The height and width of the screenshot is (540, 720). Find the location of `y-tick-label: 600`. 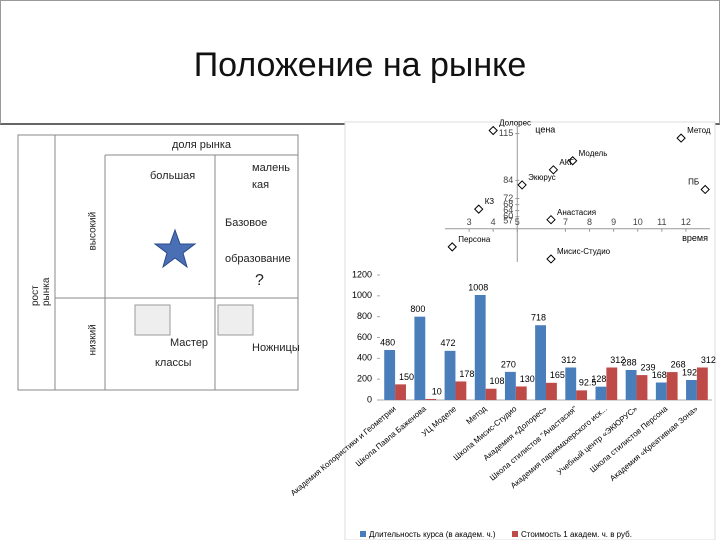

y-tick-label: 600 is located at coordinates (364, 337).